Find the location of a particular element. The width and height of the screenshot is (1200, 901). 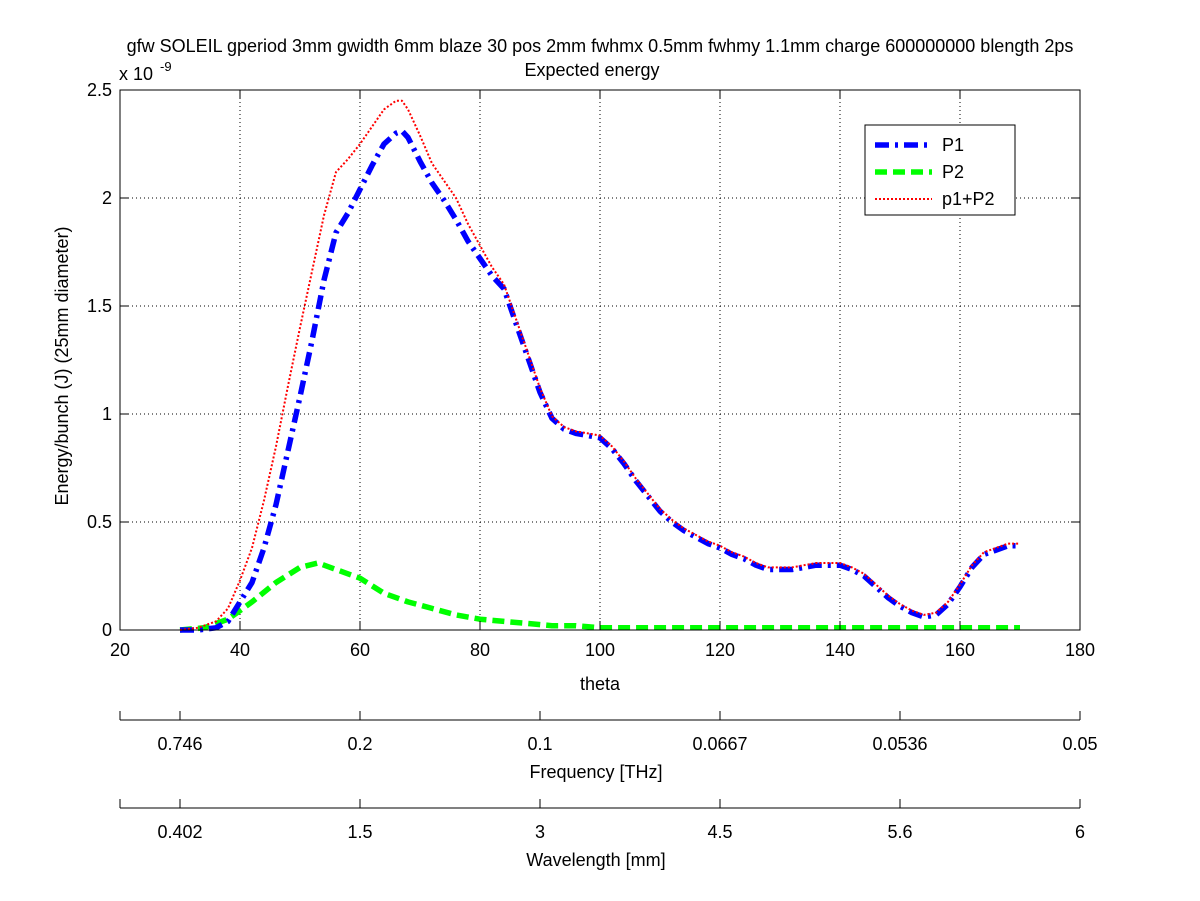

x-tick-label: 120 is located at coordinates (720, 650).